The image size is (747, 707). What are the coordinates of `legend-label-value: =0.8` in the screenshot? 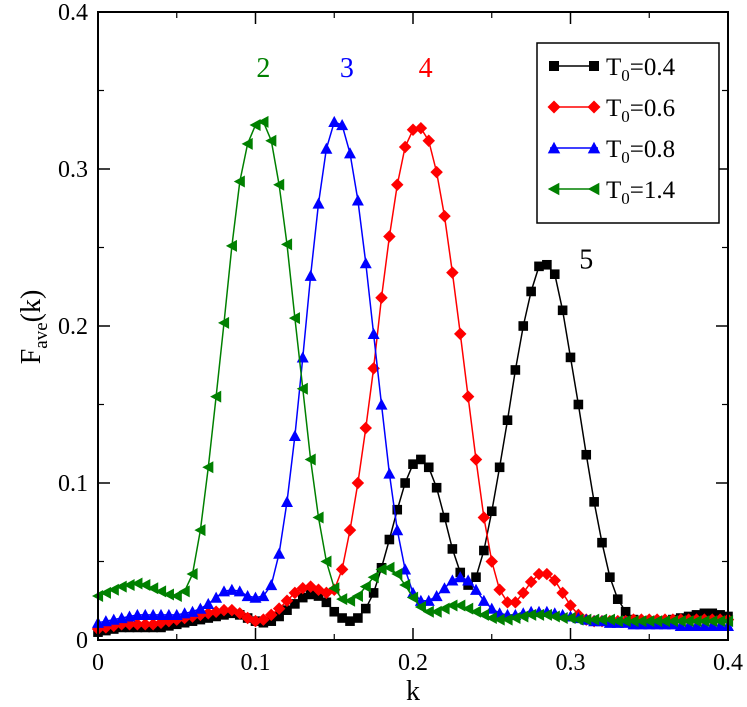 It's located at (652, 149).